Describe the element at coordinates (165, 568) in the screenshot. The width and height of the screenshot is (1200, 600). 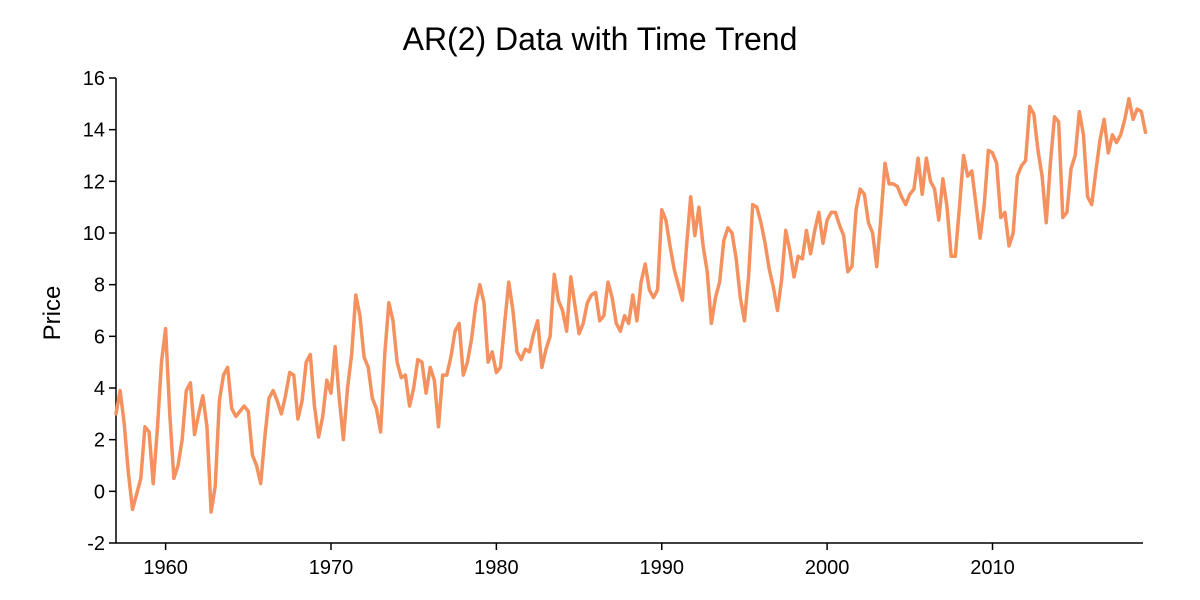
I see `x-tick-label: 1960` at that location.